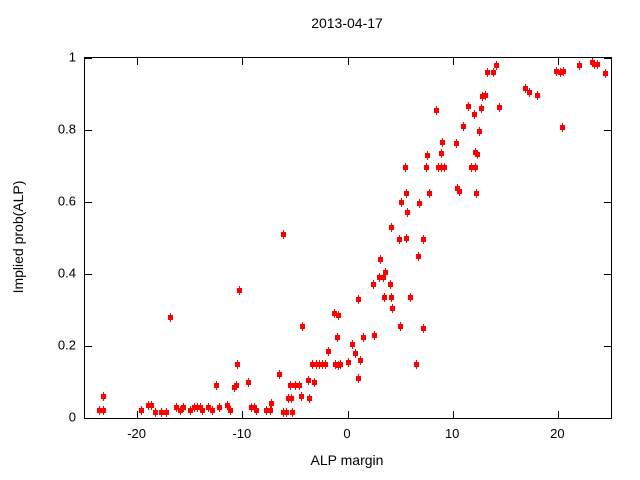 The height and width of the screenshot is (480, 640). Describe the element at coordinates (453, 414) in the screenshot. I see `x-tick-mark` at that location.